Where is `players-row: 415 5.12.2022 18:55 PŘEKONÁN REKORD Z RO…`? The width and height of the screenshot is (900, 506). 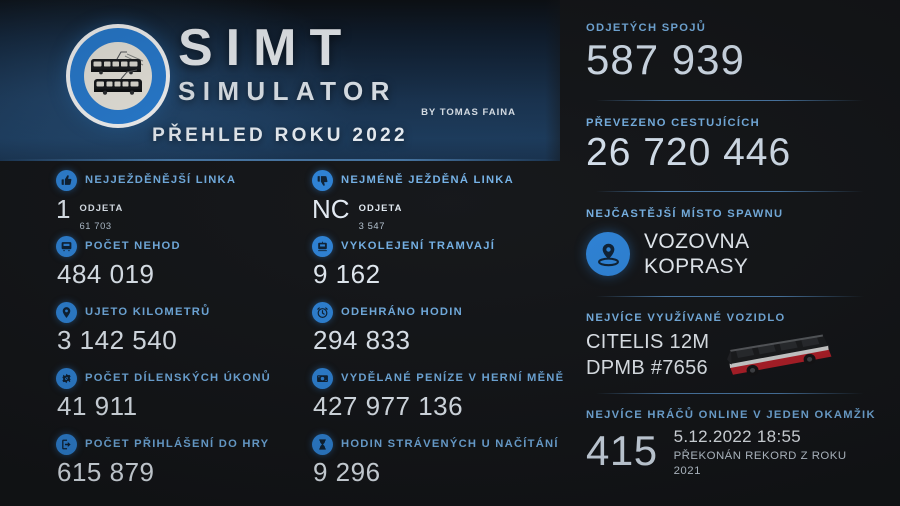
players-row: 415 5.12.2022 18:55 PŘEKONÁN REKORD Z RO… is located at coordinates (730, 451).